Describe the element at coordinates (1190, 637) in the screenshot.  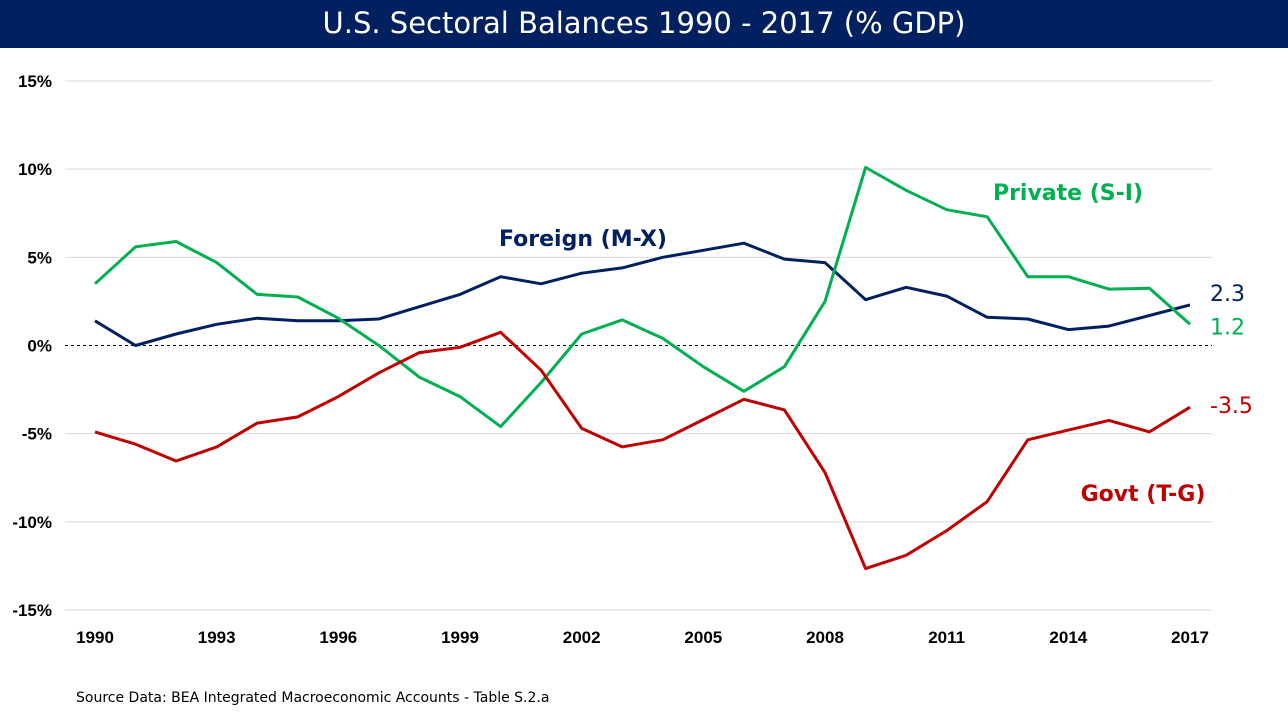
I see `x-tick-label: 2017` at that location.